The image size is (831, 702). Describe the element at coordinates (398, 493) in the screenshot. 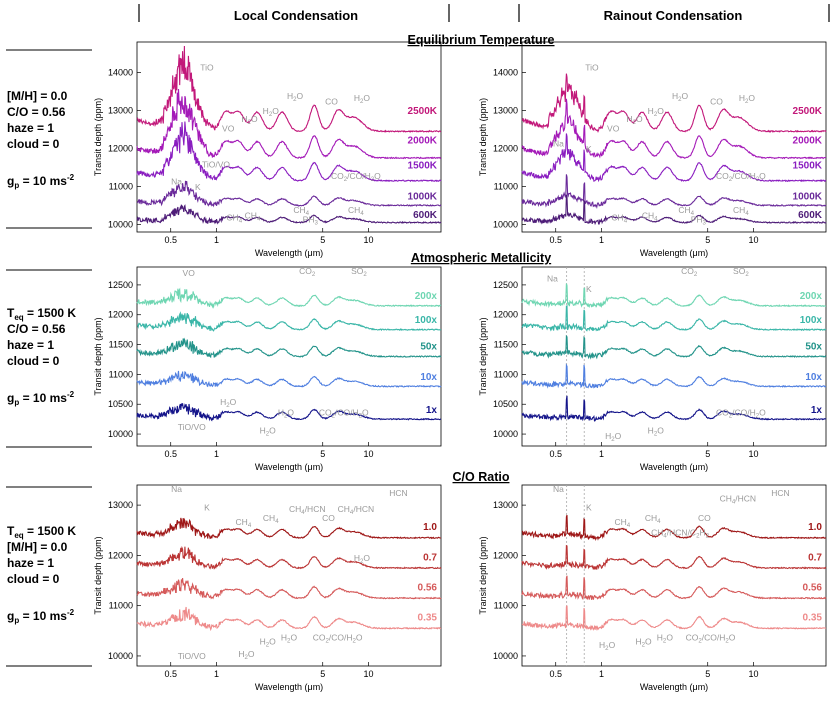

I see `molecule-label: HCN` at that location.